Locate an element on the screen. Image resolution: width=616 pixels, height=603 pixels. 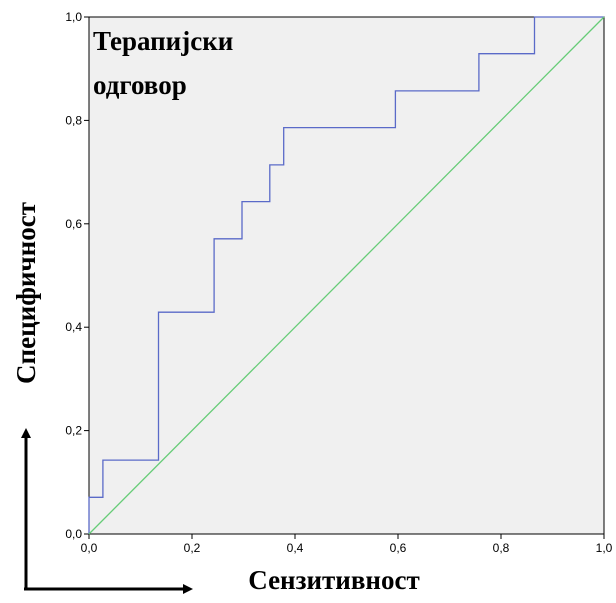
x-tick-label: 0,4 is located at coordinates (295, 548).